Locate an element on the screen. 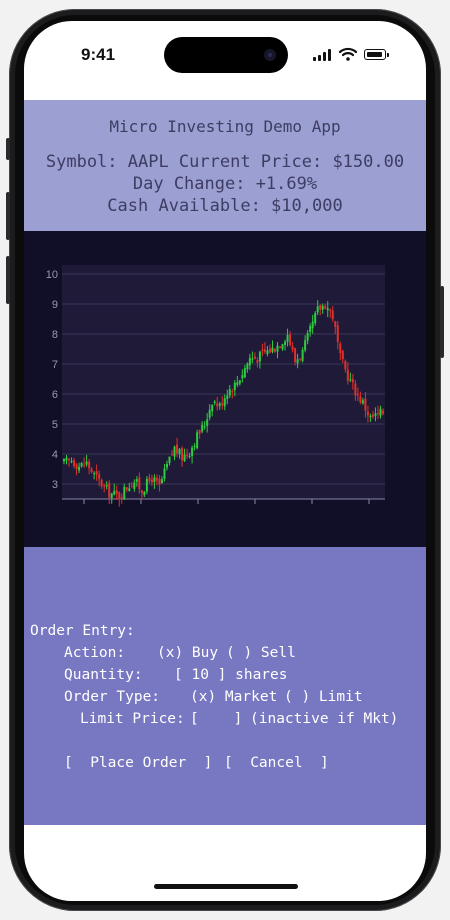  order-type-label: Order Type: is located at coordinates (112, 697).